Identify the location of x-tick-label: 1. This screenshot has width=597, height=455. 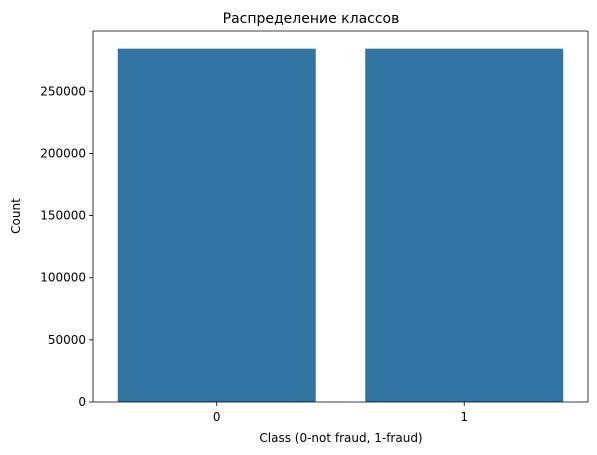
(464, 417).